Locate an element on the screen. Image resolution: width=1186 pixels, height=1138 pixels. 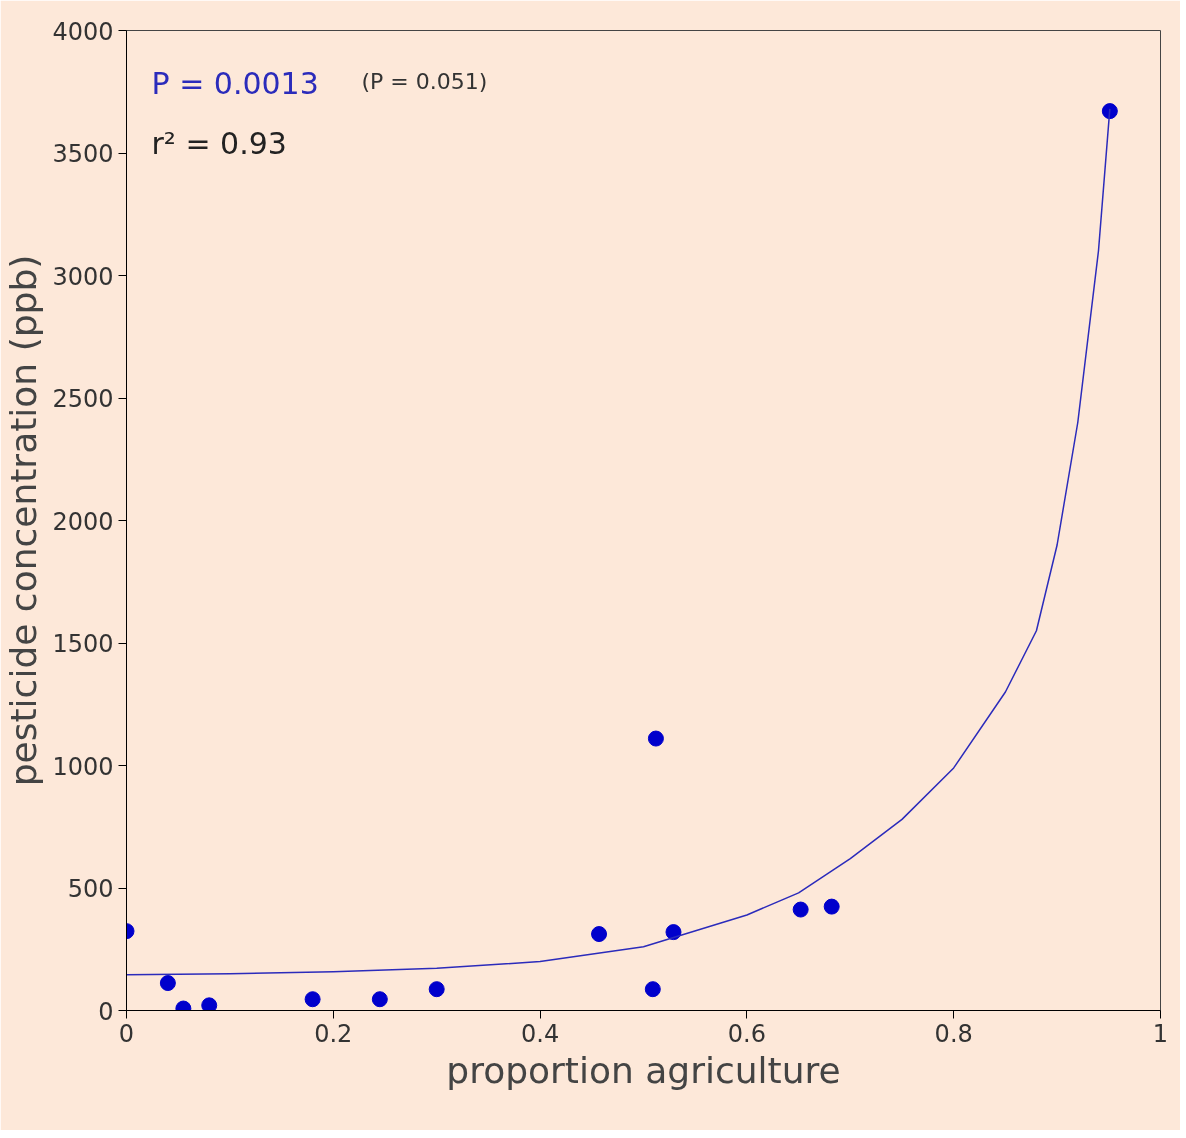
annotation: (P = 0.051) is located at coordinates (424, 81).